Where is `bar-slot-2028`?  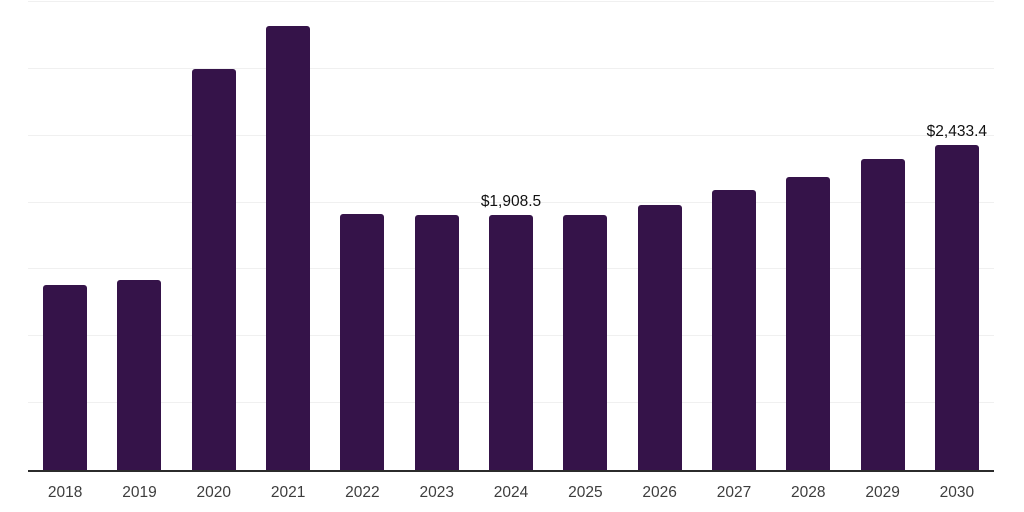
bar-slot-2028 is located at coordinates (808, 236).